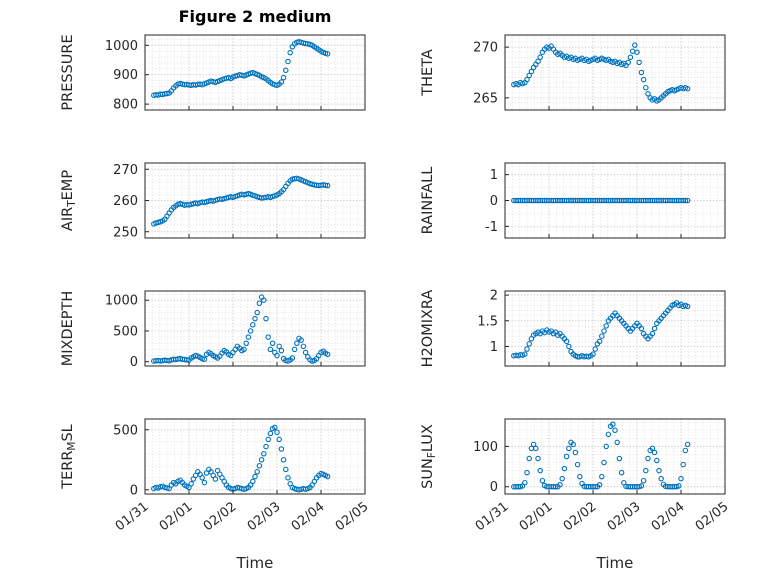  Describe the element at coordinates (241, 458) in the screenshot. I see `data-series-terr-msl` at that location.